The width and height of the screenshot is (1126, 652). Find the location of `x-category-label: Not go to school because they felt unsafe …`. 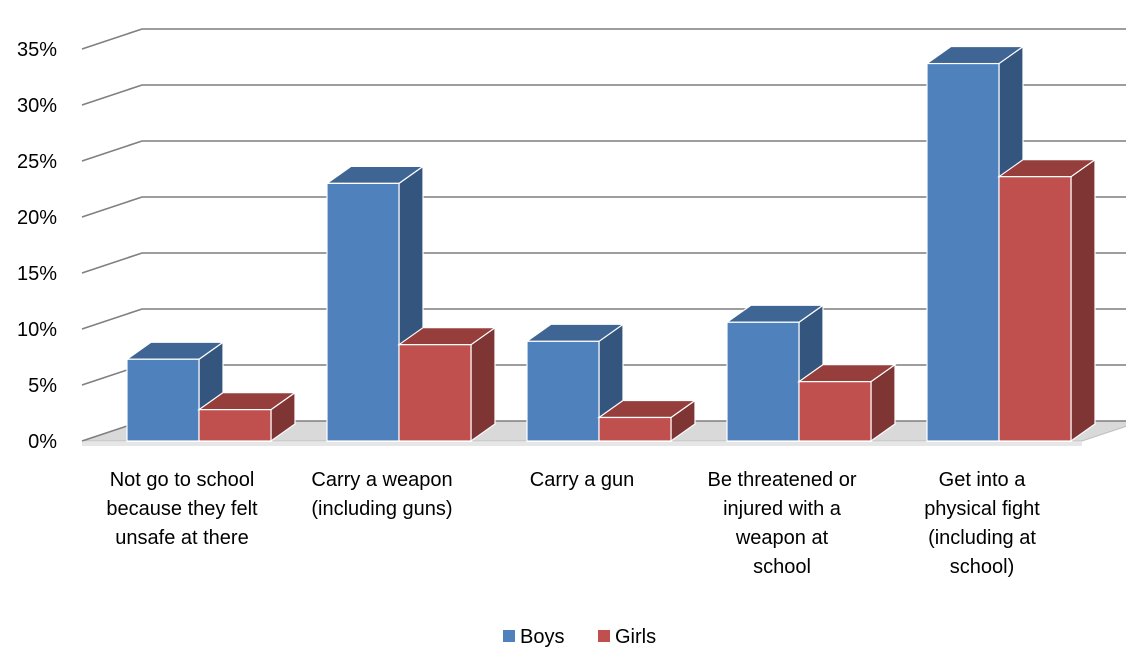

x-category-label: Not go to school because they felt unsafe … is located at coordinates (182, 509).